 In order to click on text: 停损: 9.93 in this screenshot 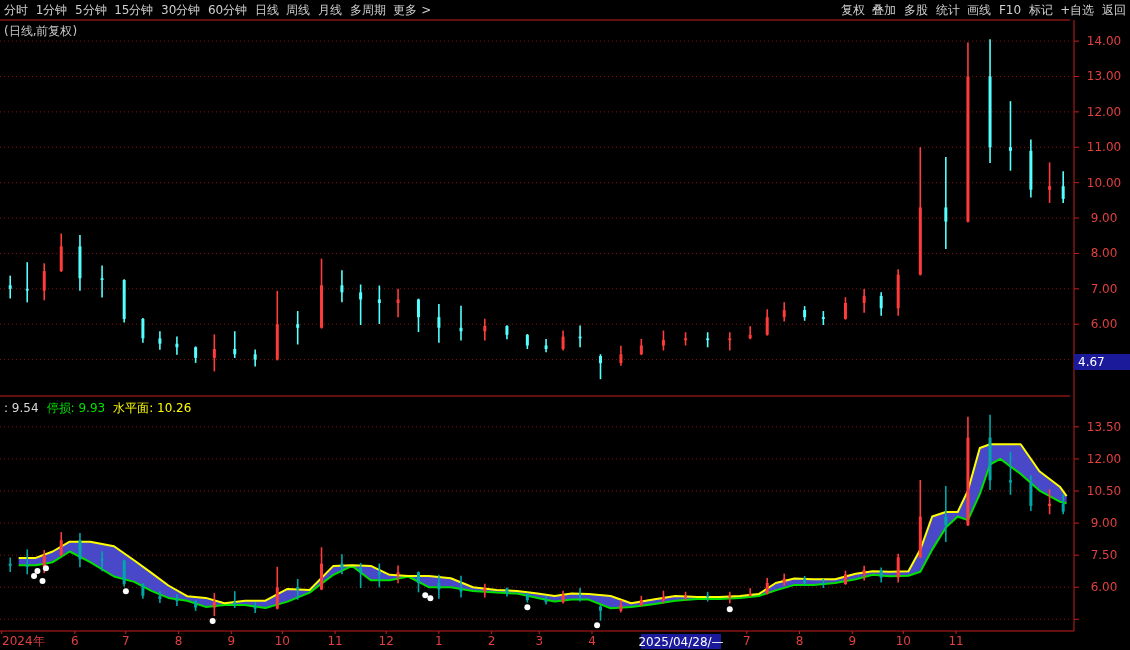, I will do `click(76, 408)`.